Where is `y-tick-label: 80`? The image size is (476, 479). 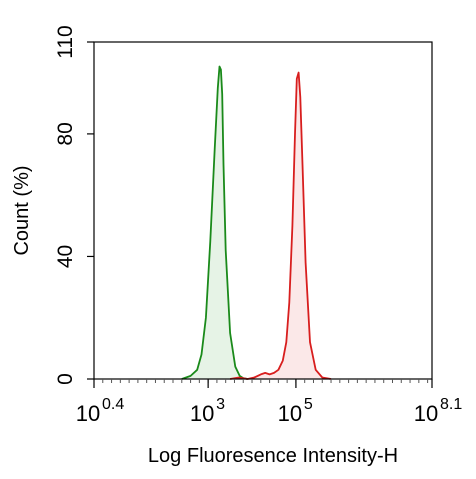 y-tick-label: 80 is located at coordinates (65, 133).